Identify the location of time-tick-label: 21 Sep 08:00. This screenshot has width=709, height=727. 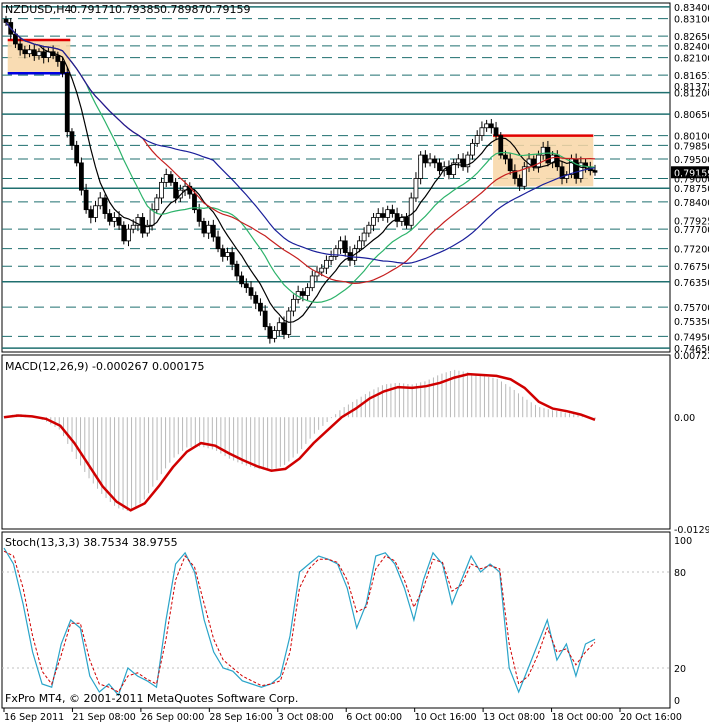
(103, 717).